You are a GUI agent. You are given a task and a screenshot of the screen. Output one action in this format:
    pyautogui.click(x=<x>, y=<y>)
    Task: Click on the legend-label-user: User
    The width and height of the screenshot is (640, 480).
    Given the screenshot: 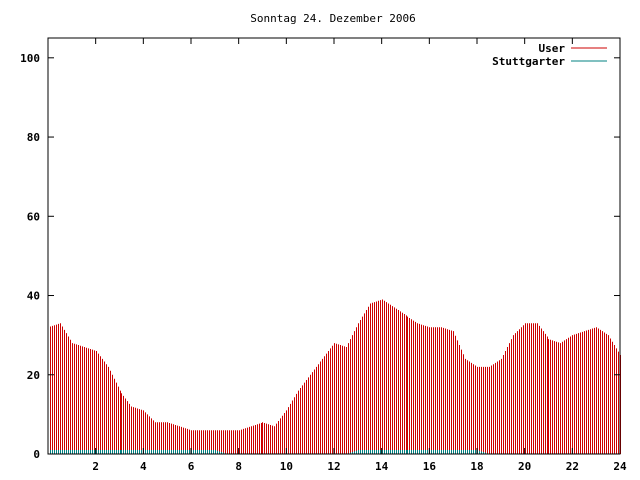 What is the action you would take?
    pyautogui.click(x=552, y=48)
    